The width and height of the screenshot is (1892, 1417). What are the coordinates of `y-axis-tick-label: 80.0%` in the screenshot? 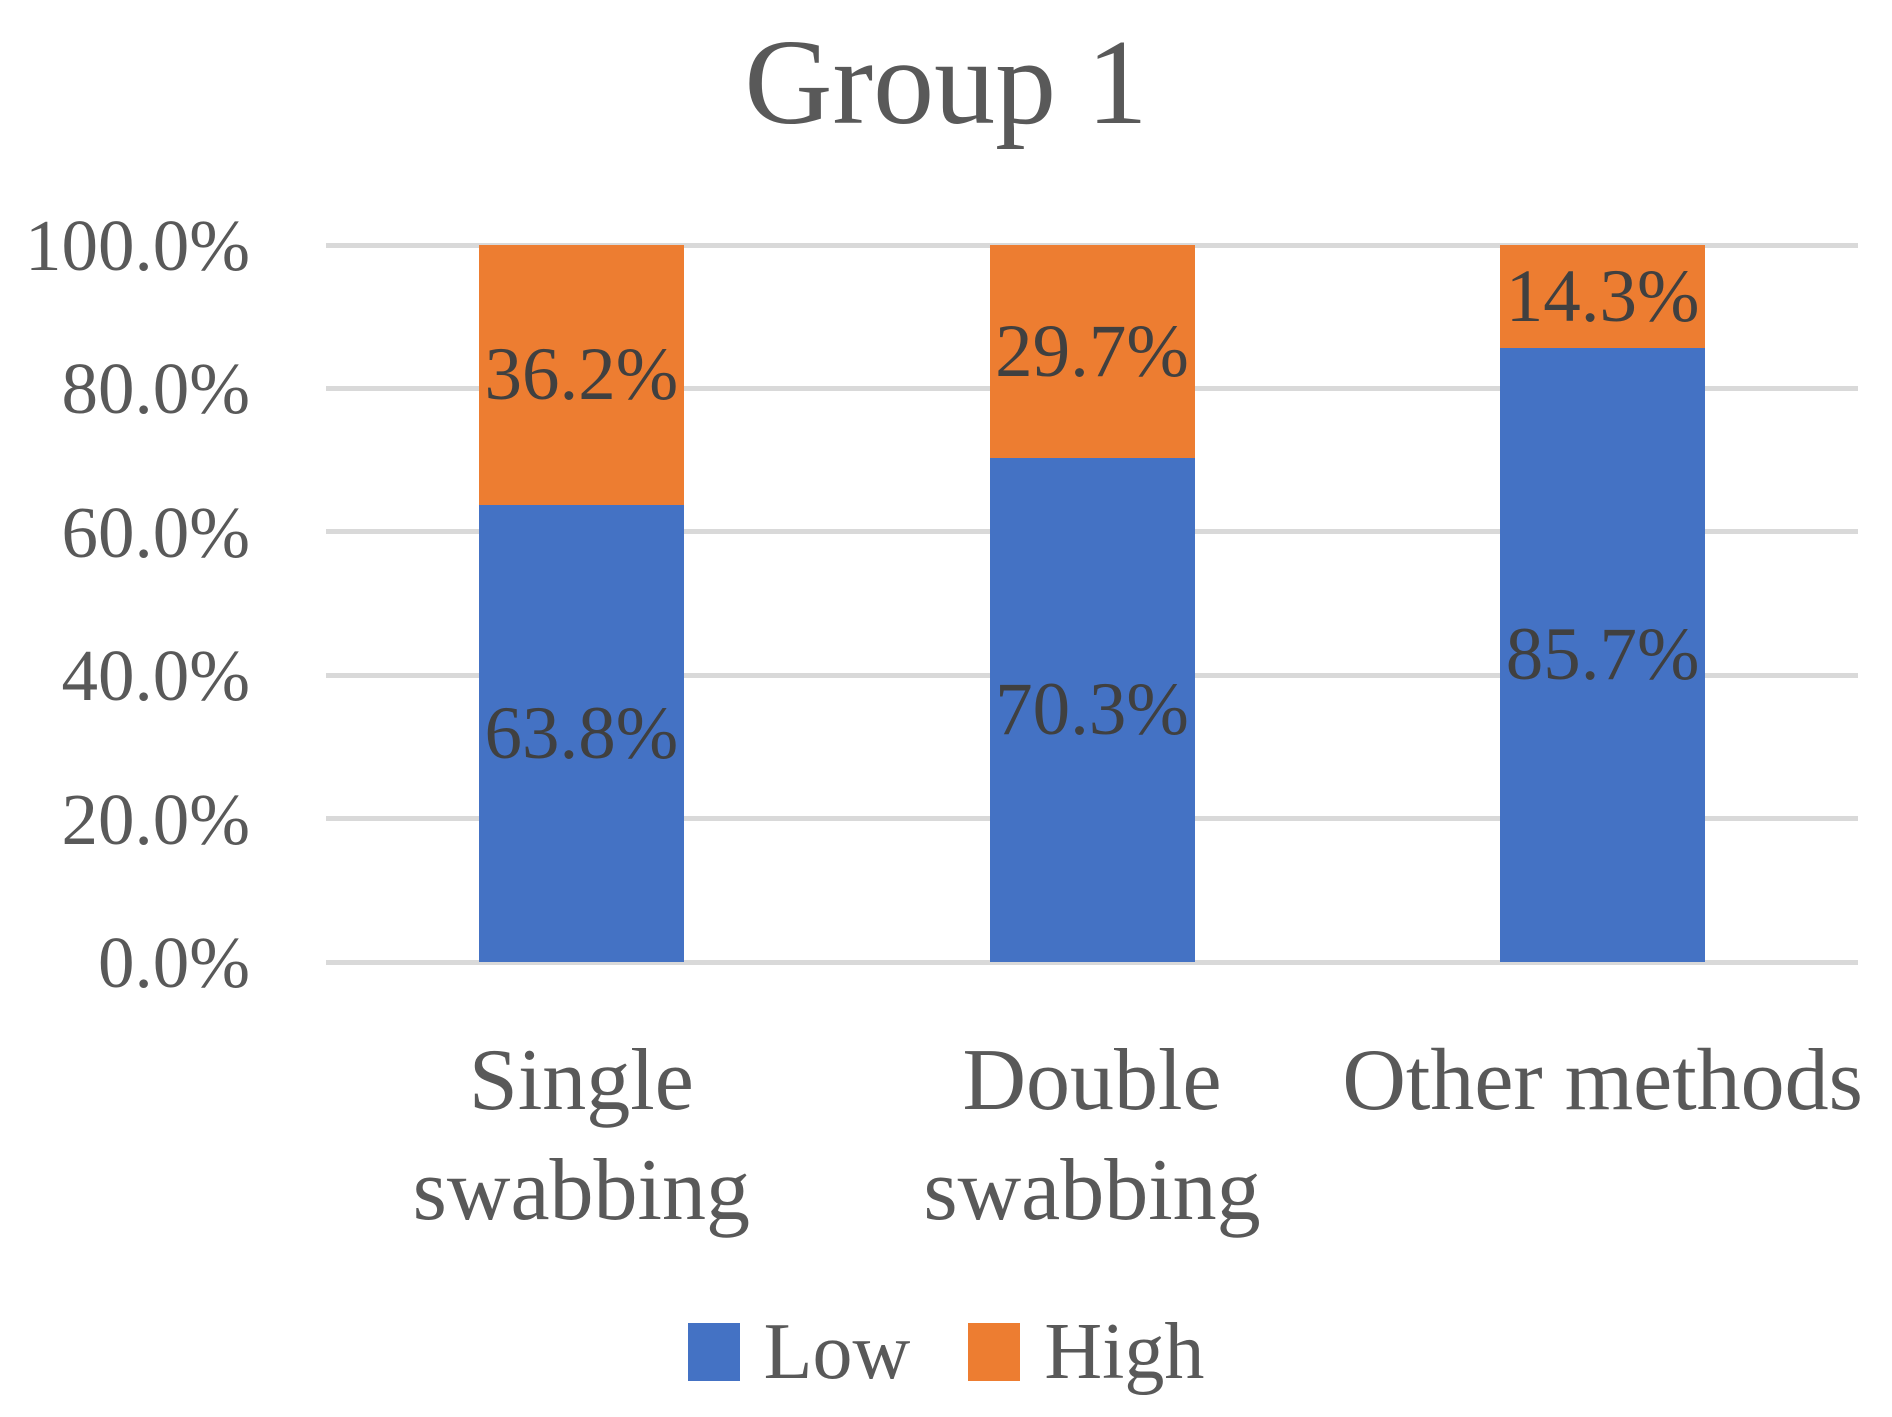 It's located at (155, 389).